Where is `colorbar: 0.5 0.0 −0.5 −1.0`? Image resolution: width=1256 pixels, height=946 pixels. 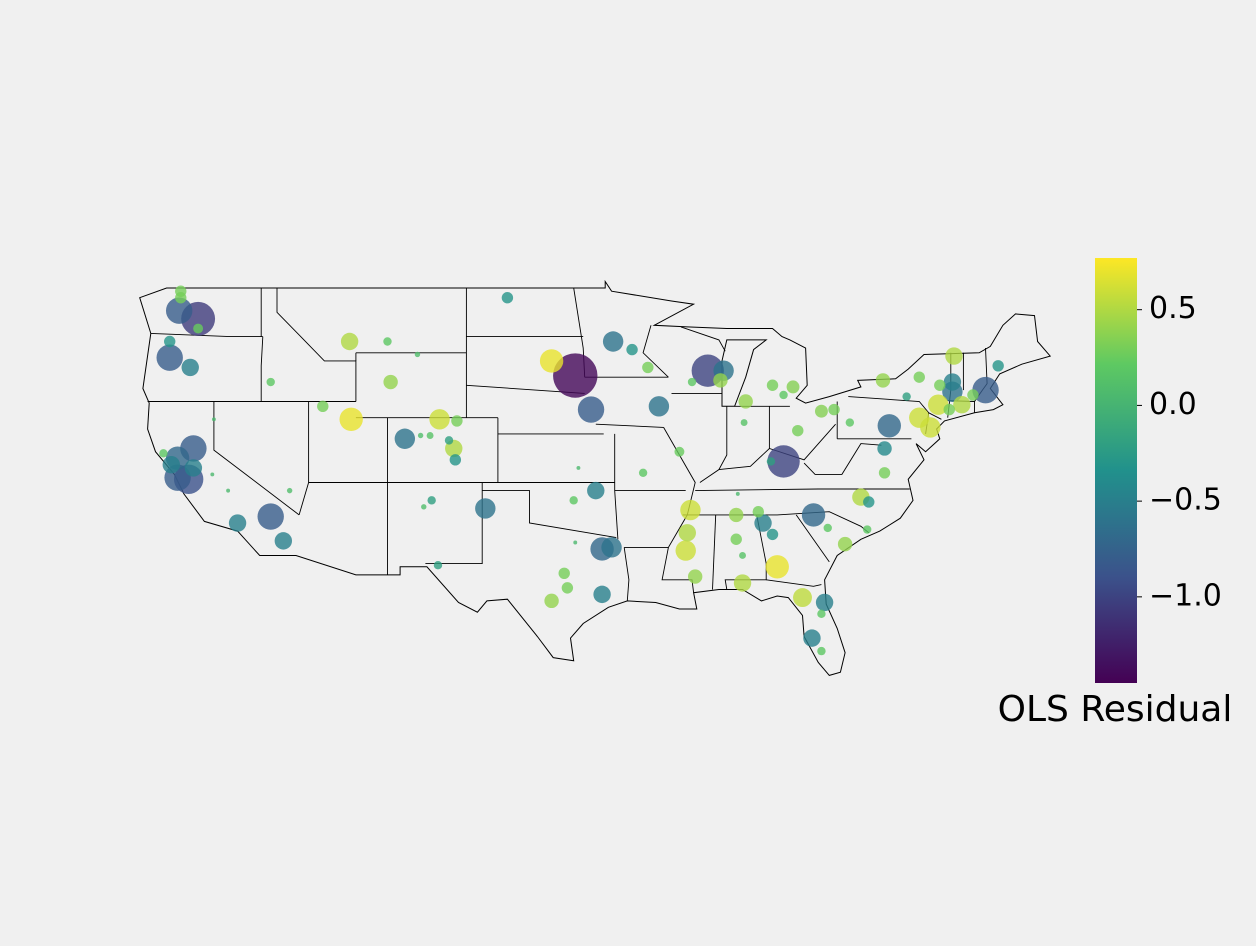
colorbar: 0.5 0.0 −0.5 −1.0 is located at coordinates (1158, 470).